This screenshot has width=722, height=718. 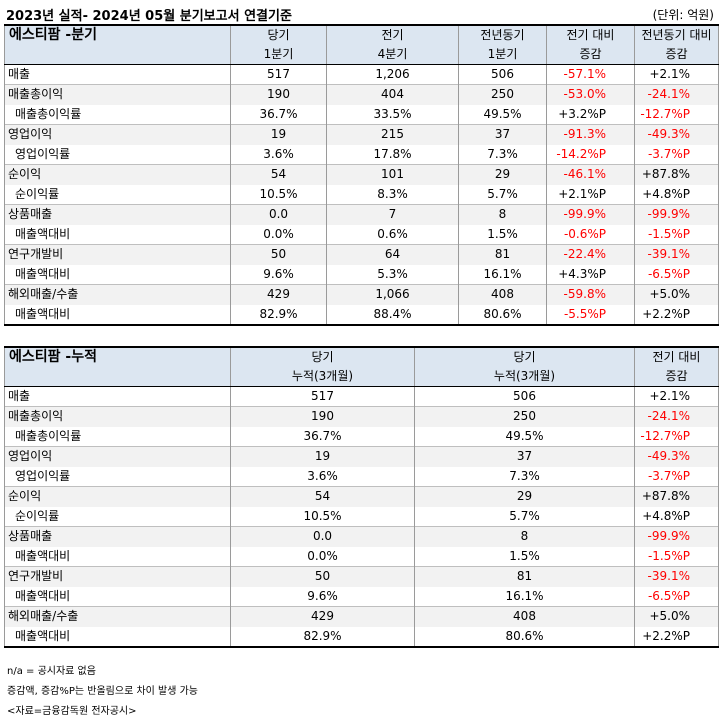 I want to click on value-cell: 215, so click(x=392, y=134).